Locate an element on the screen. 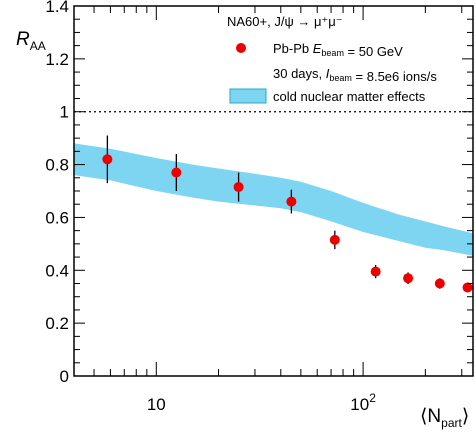 Image resolution: width=475 pixels, height=436 pixels. legend-header: NA60+, J/ψ → μ⁺μ⁻ is located at coordinates (285, 21).